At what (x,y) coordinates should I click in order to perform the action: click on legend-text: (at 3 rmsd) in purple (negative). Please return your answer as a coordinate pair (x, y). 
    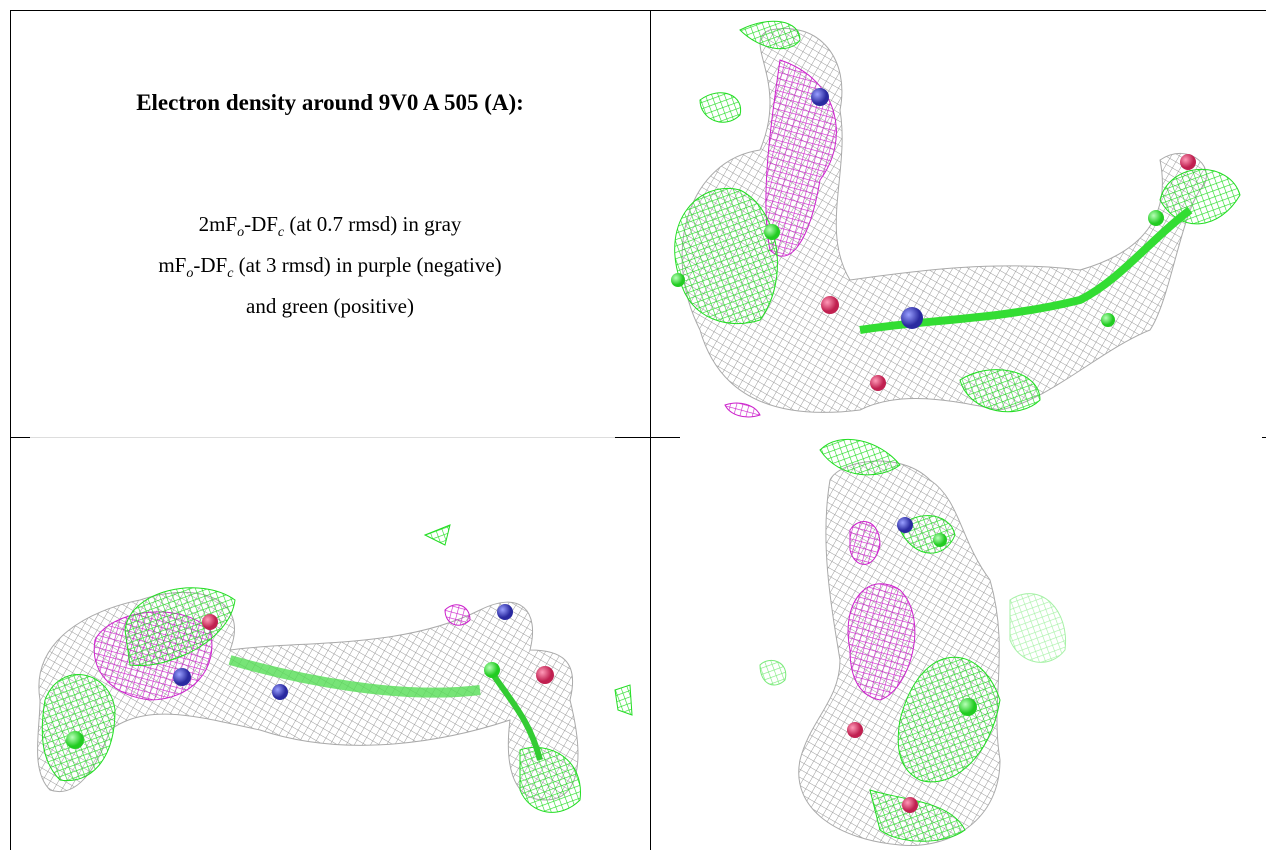
    Looking at the image, I should click on (367, 265).